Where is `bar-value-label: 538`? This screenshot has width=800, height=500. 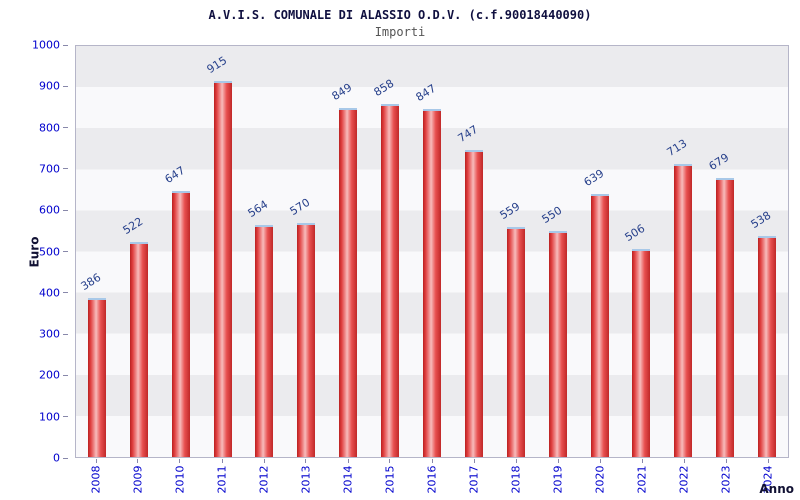 bar-value-label: 538 is located at coordinates (761, 219).